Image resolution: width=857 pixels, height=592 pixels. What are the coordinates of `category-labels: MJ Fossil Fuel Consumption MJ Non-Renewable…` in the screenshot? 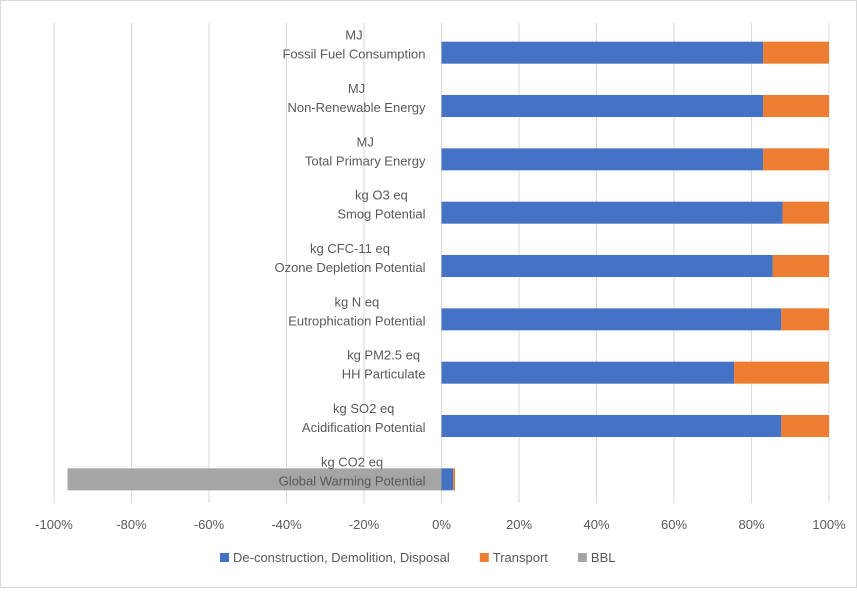 It's located at (350, 258).